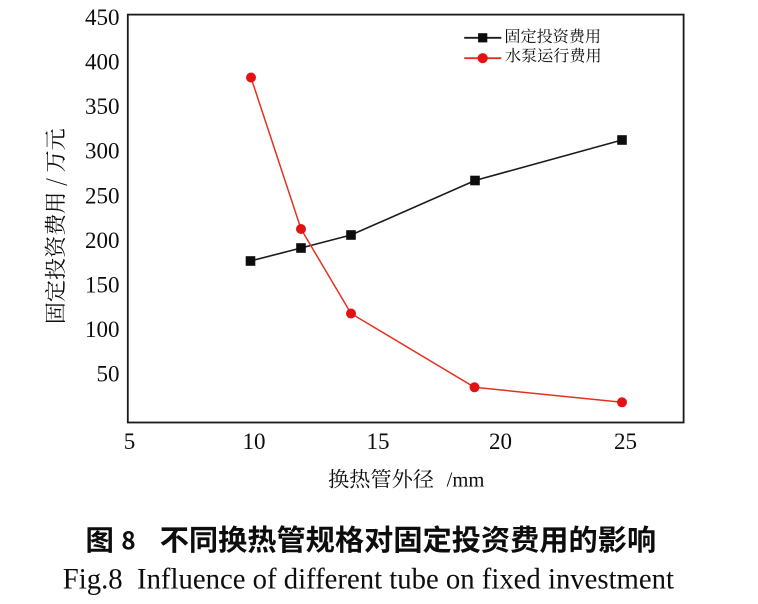 Image resolution: width=758 pixels, height=604 pixels. I want to click on svg-text: 100, so click(102, 329).